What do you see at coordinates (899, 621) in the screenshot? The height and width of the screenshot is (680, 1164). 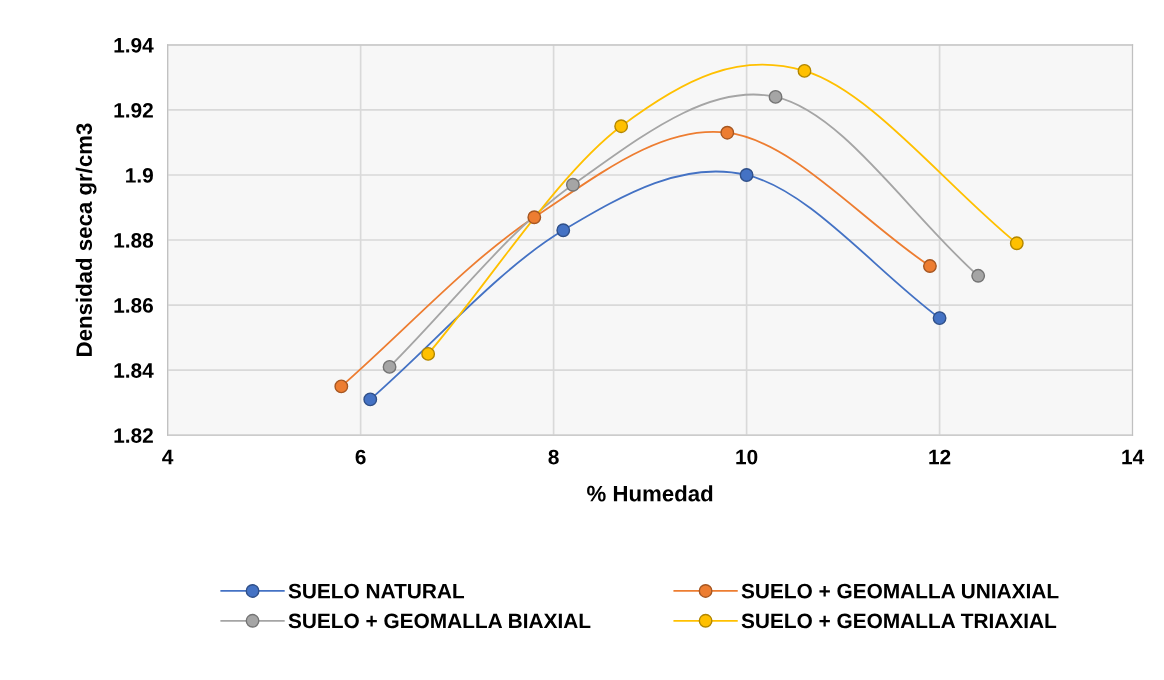 I see `legend-label: SUELO + GEOMALLA TRIAXIAL` at bounding box center [899, 621].